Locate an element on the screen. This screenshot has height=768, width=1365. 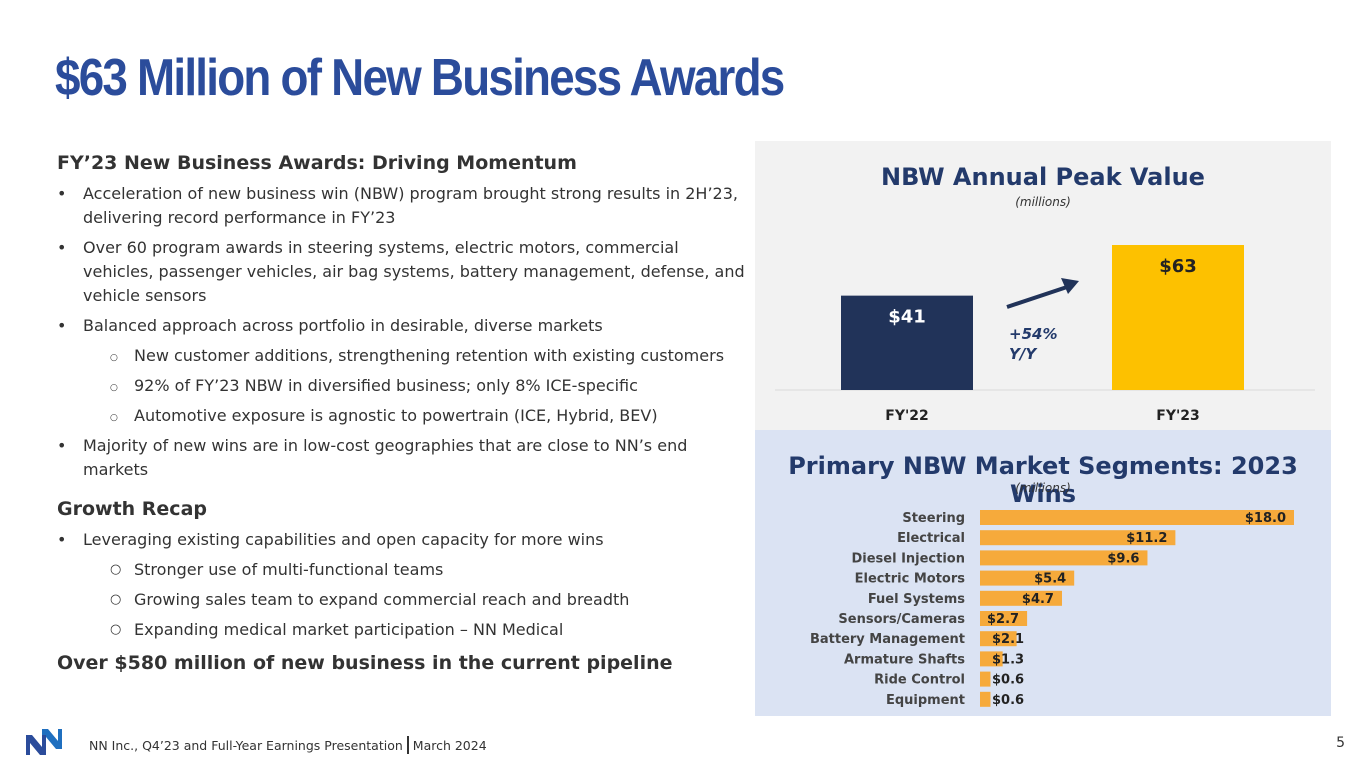
growth-annotation-yy: Y/Y is located at coordinates (1023, 354).